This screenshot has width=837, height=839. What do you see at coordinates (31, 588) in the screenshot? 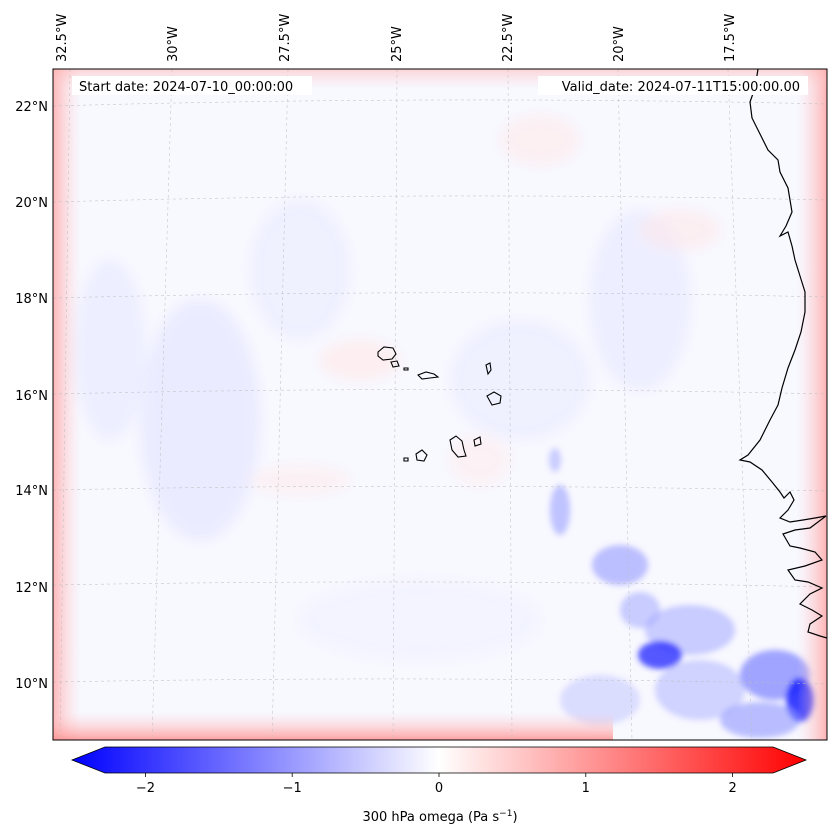
I see `lat-label: 12°N` at bounding box center [31, 588].